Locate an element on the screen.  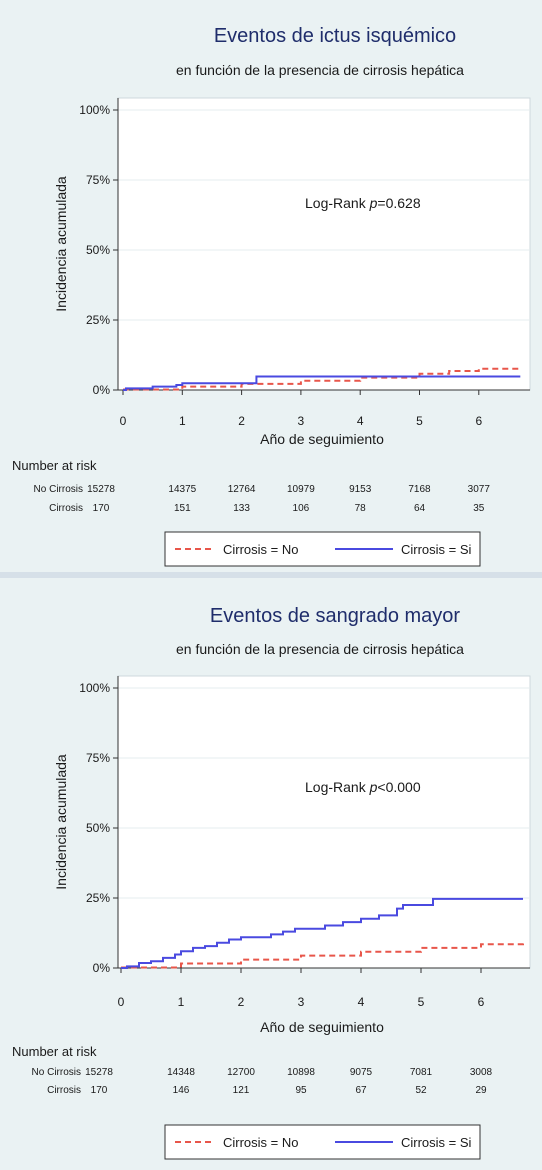
risk-value: 151 is located at coordinates (182, 508).